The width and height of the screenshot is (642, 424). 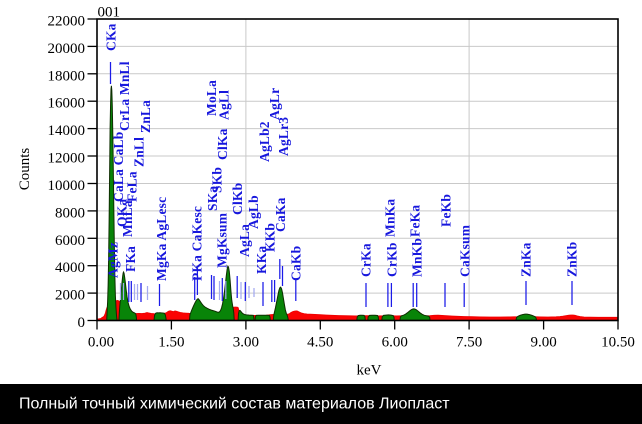 I want to click on svg-text: CaKb, so click(x=295, y=263).